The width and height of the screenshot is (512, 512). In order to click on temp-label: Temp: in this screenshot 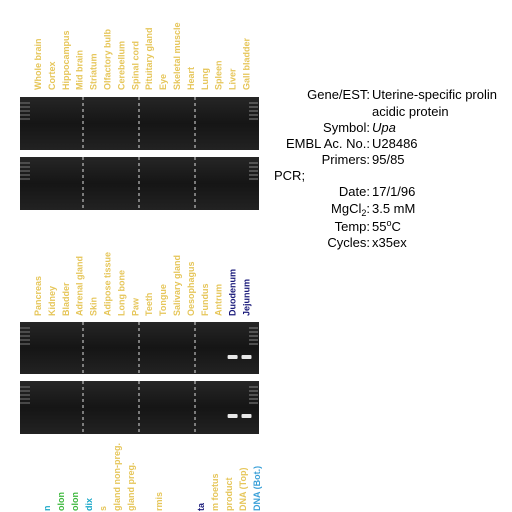, I will do `click(352, 226)`.